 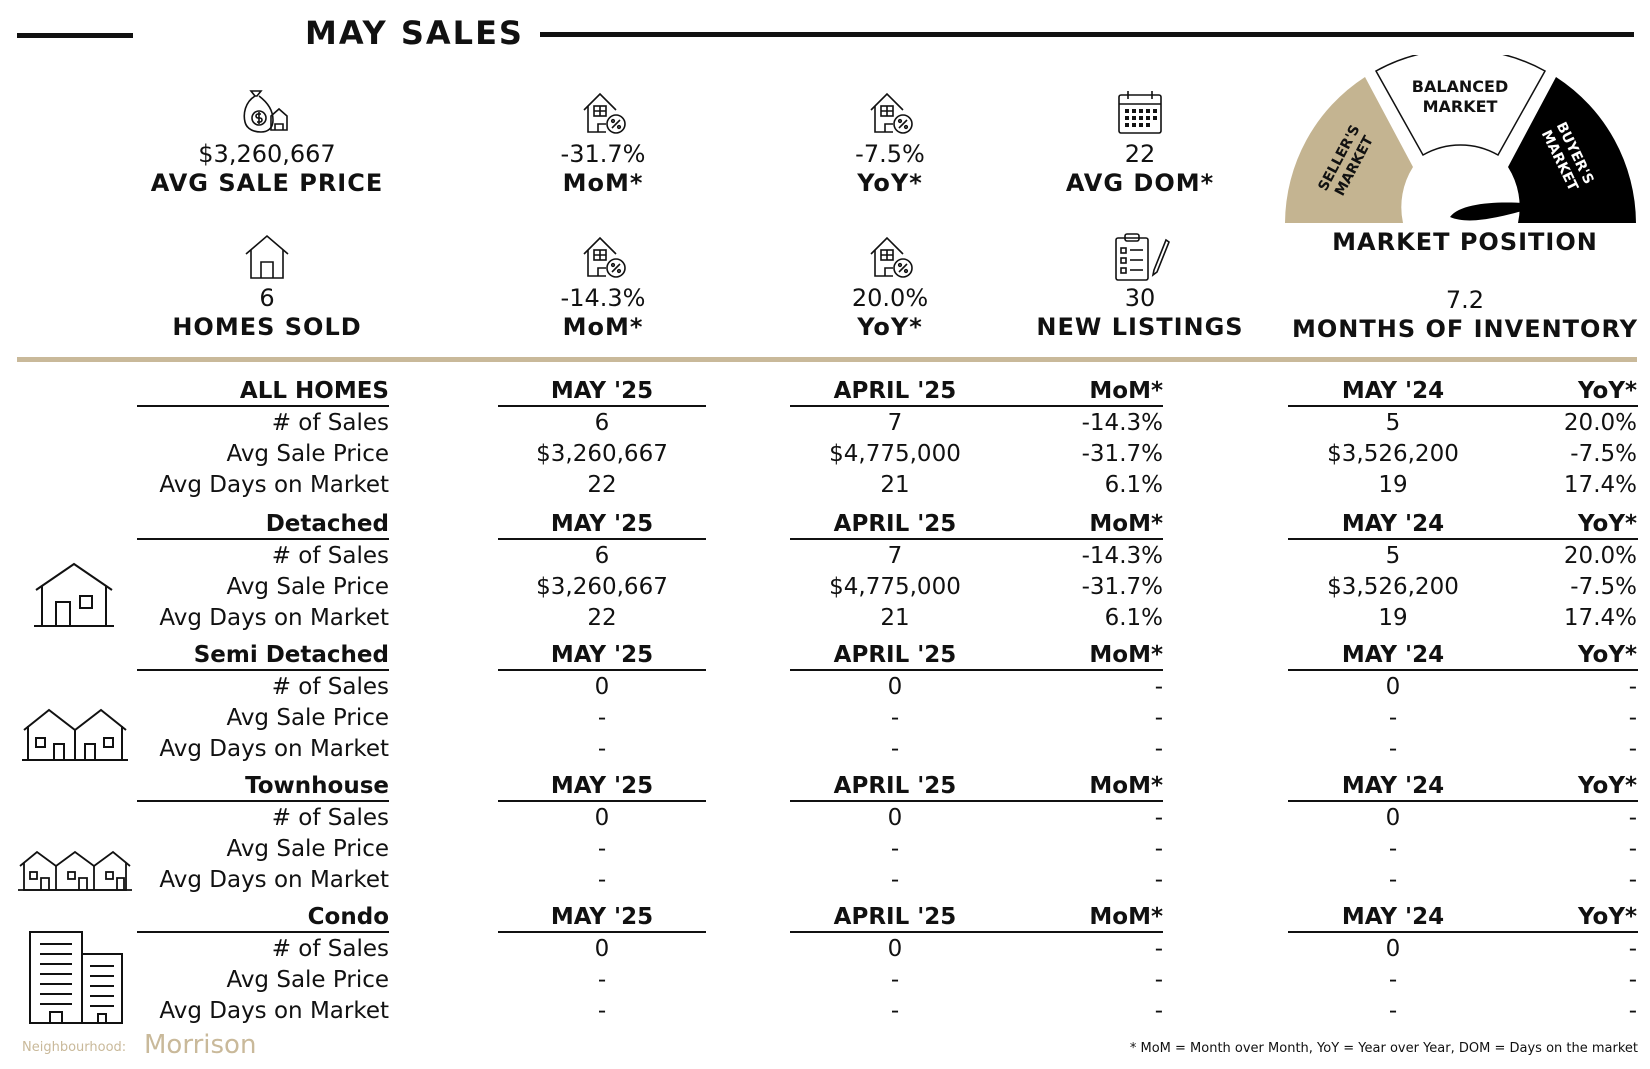 I want to click on table-cell: $3,526,200, so click(x=1393, y=454).